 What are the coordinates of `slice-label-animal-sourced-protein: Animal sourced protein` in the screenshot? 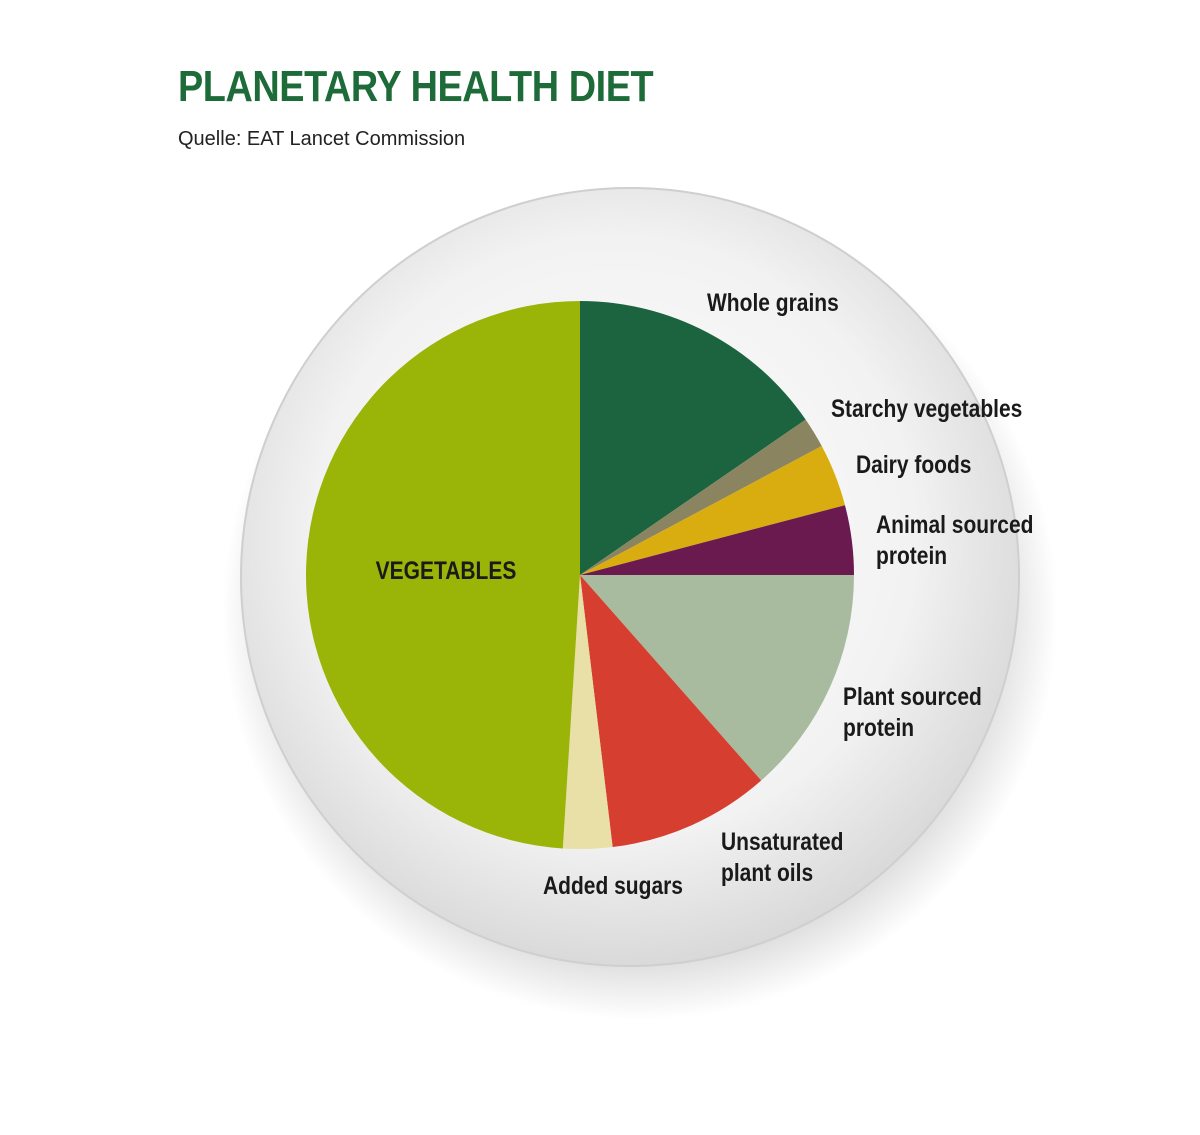 It's located at (954, 539).